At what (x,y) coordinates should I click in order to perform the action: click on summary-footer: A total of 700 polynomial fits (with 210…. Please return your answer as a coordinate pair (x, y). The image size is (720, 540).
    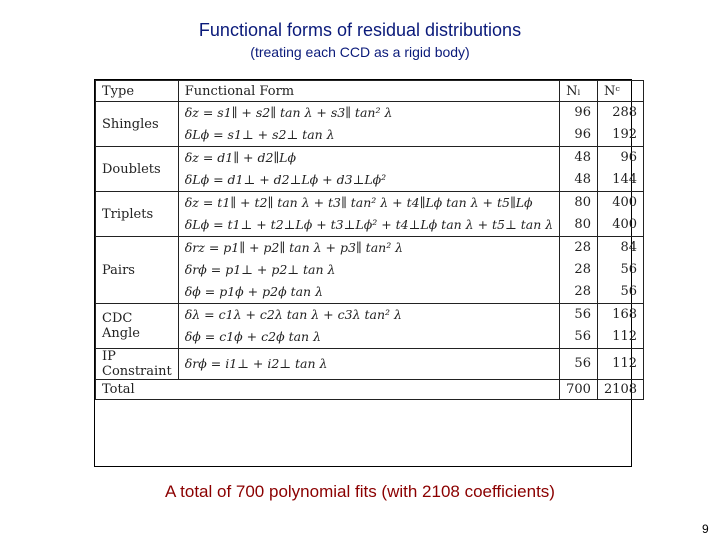
    Looking at the image, I should click on (360, 491).